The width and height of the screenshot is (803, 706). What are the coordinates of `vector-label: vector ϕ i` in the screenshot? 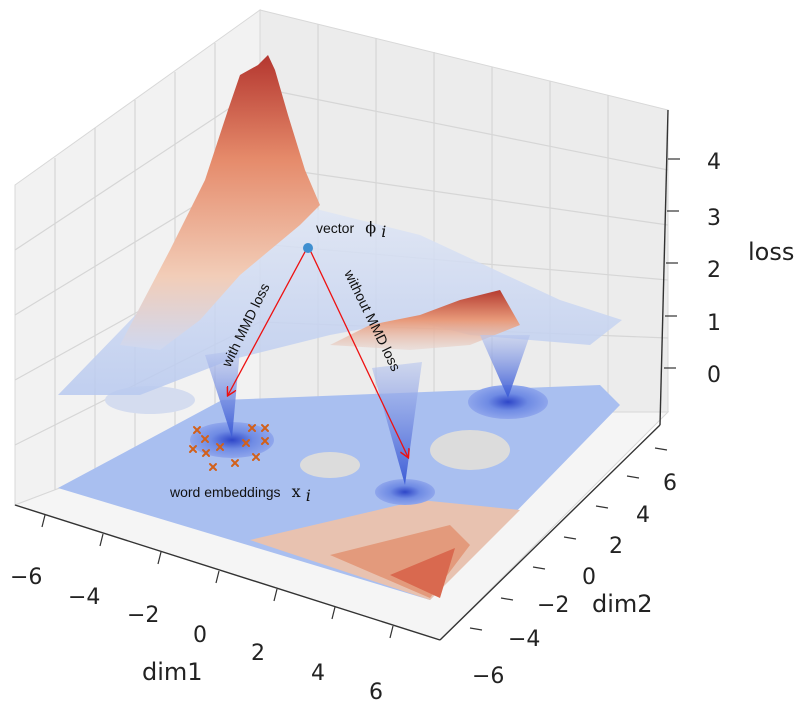 It's located at (351, 229).